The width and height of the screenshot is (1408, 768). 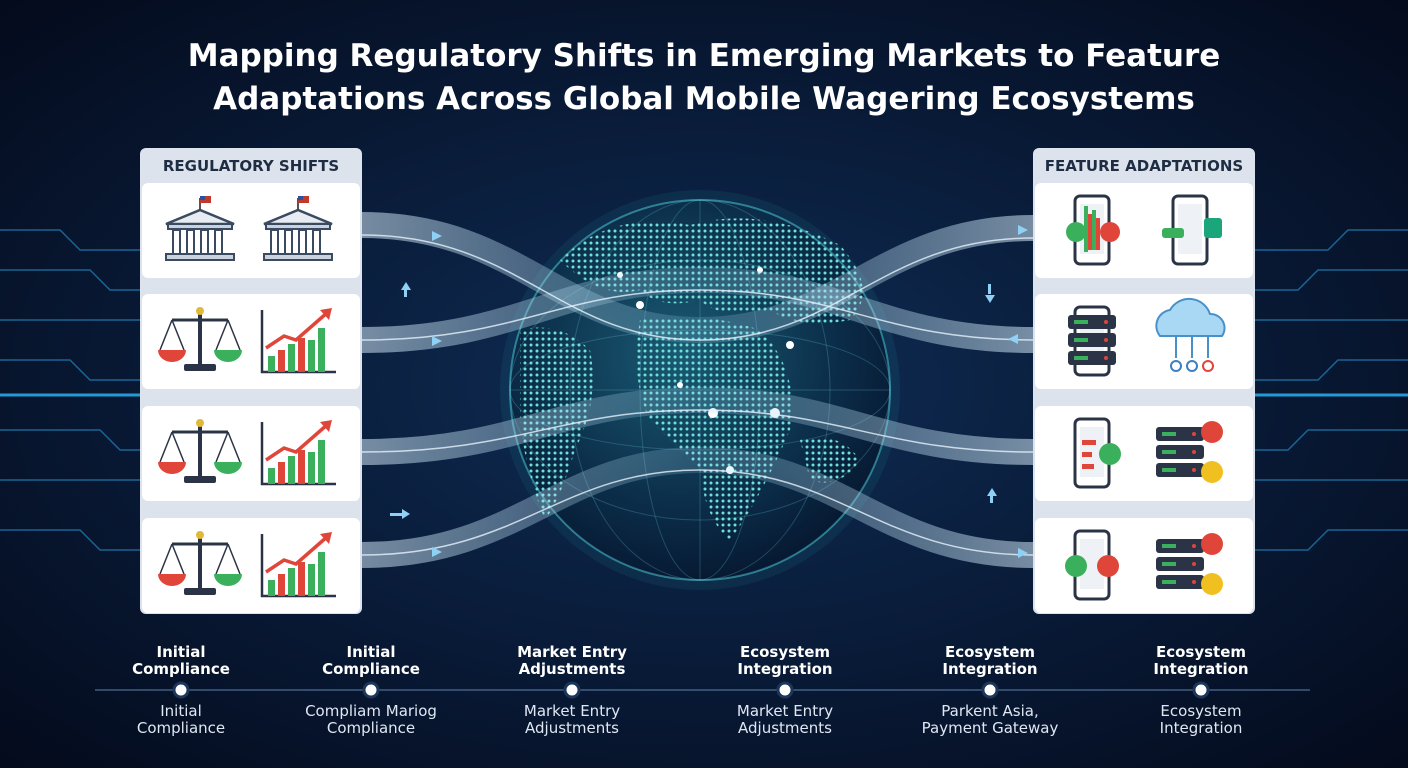 What do you see at coordinates (1201, 728) in the screenshot?
I see `milestone-detail: Integration` at bounding box center [1201, 728].